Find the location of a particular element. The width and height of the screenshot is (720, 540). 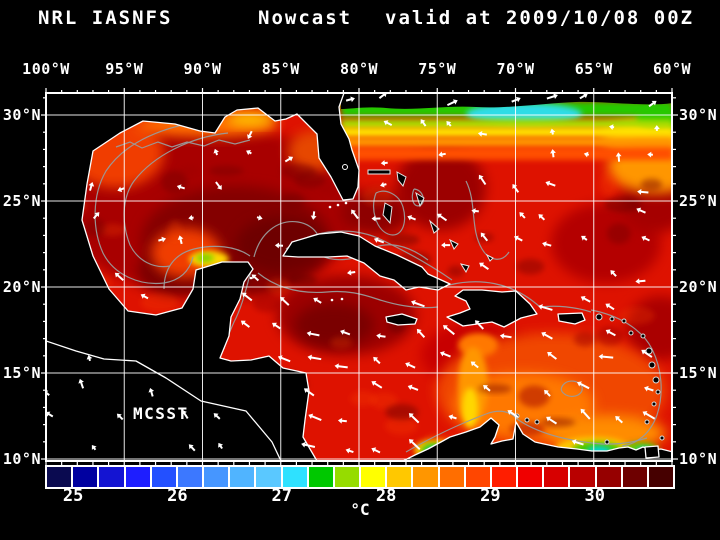

lon-axis-label: 70°W is located at coordinates (515, 69).